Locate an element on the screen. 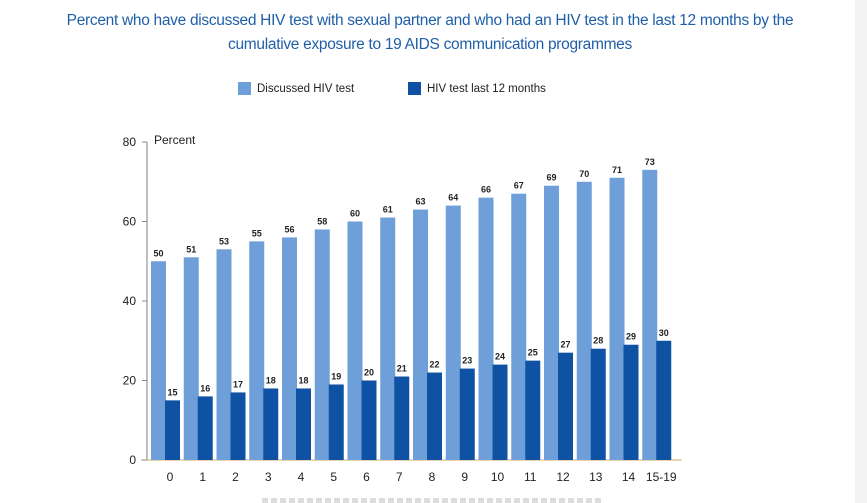 The image size is (867, 503). data-label-discussed-hiv-test: 51 is located at coordinates (191, 249).